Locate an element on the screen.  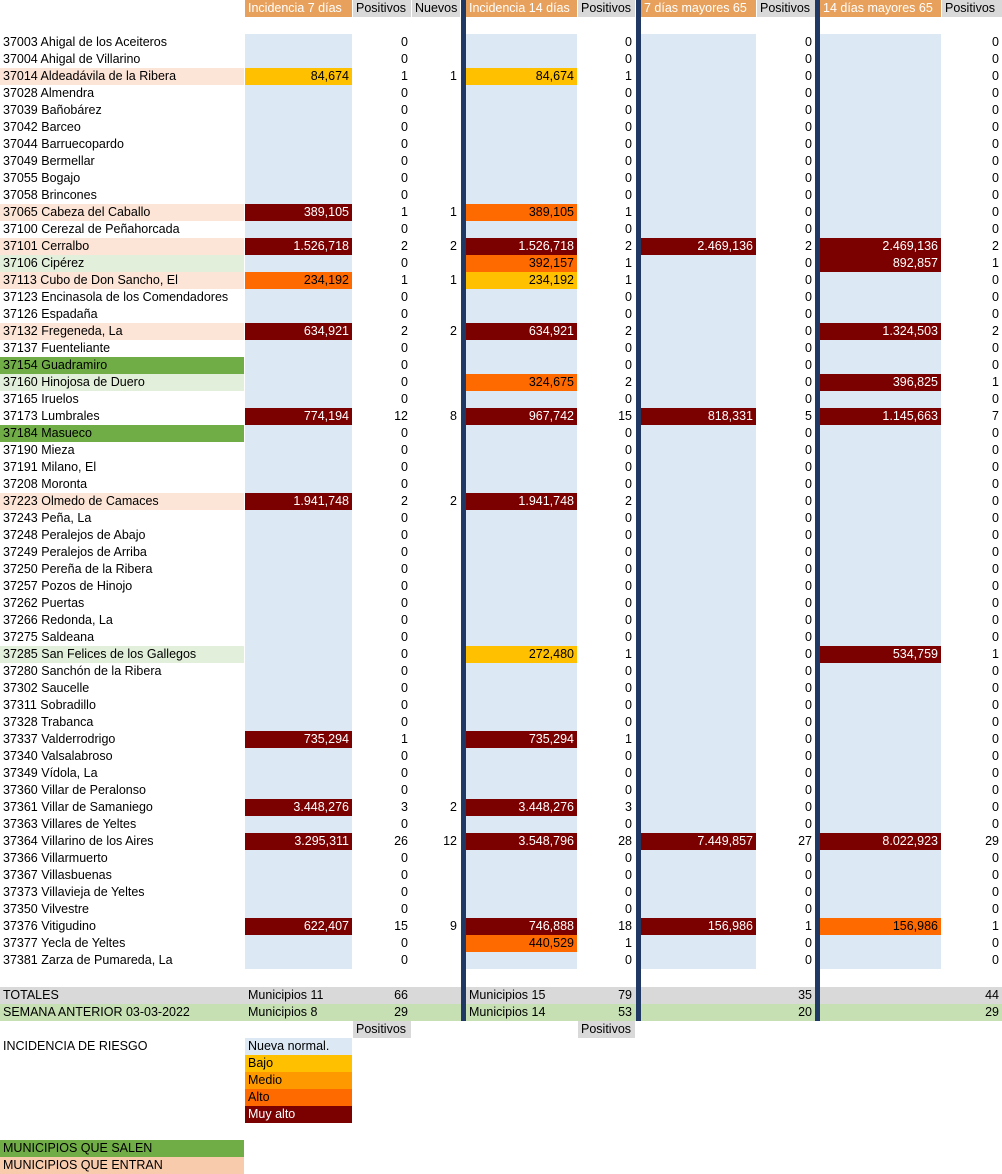
header-mayores-65-14: 14 días mayores 65 is located at coordinates (880, 8).